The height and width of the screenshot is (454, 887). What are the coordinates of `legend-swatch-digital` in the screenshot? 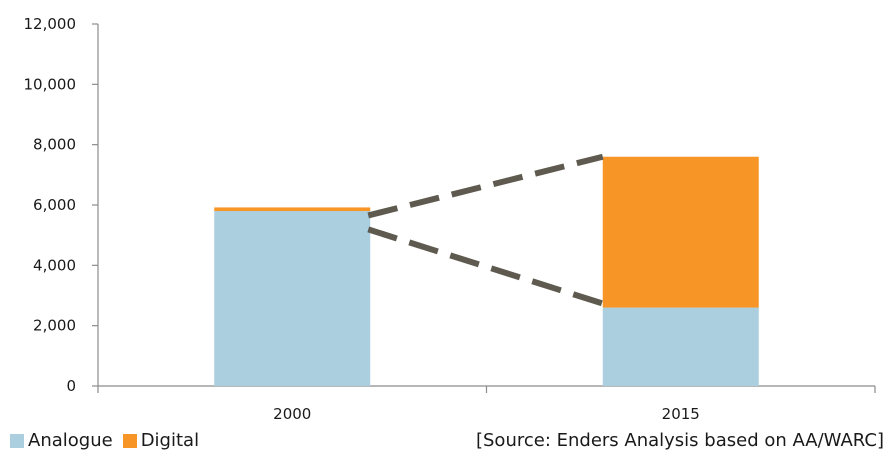 It's located at (129, 440).